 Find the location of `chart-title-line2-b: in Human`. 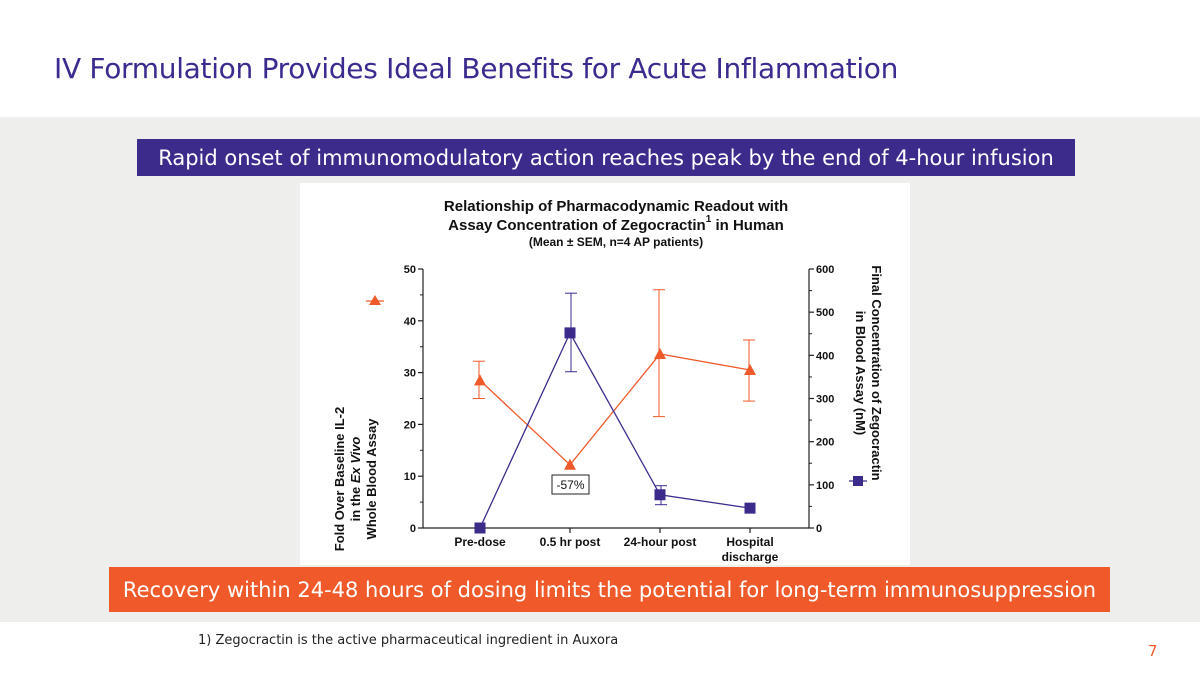

chart-title-line2-b: in Human is located at coordinates (747, 225).